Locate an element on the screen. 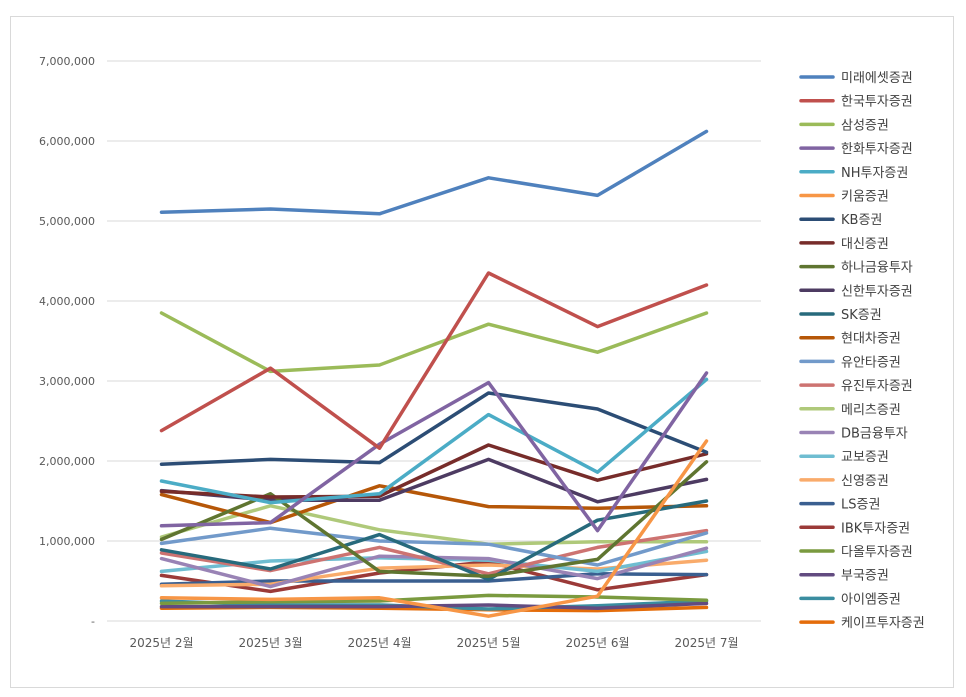 This screenshot has width=966, height=697. y-tick-label: - is located at coordinates (93, 621).